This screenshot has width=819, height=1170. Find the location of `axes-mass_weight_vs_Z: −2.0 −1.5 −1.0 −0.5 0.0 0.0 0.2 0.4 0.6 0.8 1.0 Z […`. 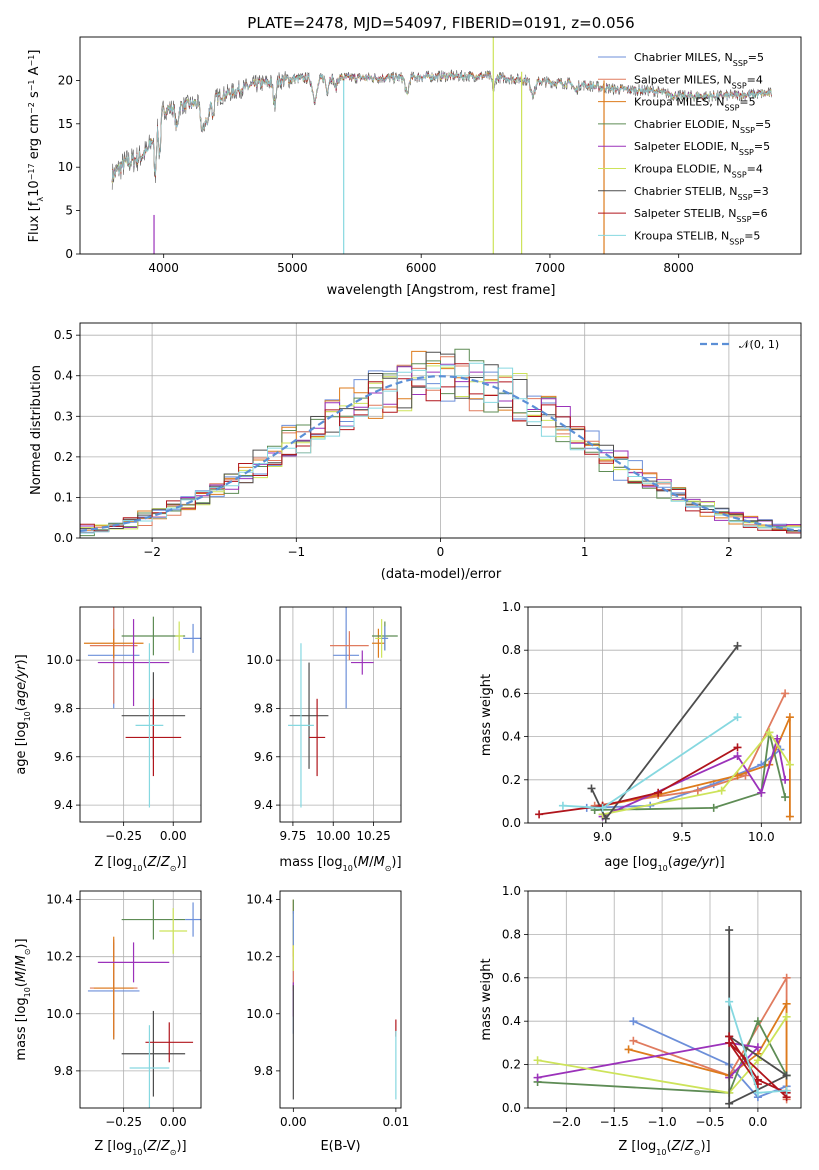

axes-mass_weight_vs_Z: −2.0 −1.5 −1.0 −0.5 0.0 0.0 0.2 0.4 0.6 0.8 1.0 Z [… is located at coordinates (640, 1020).